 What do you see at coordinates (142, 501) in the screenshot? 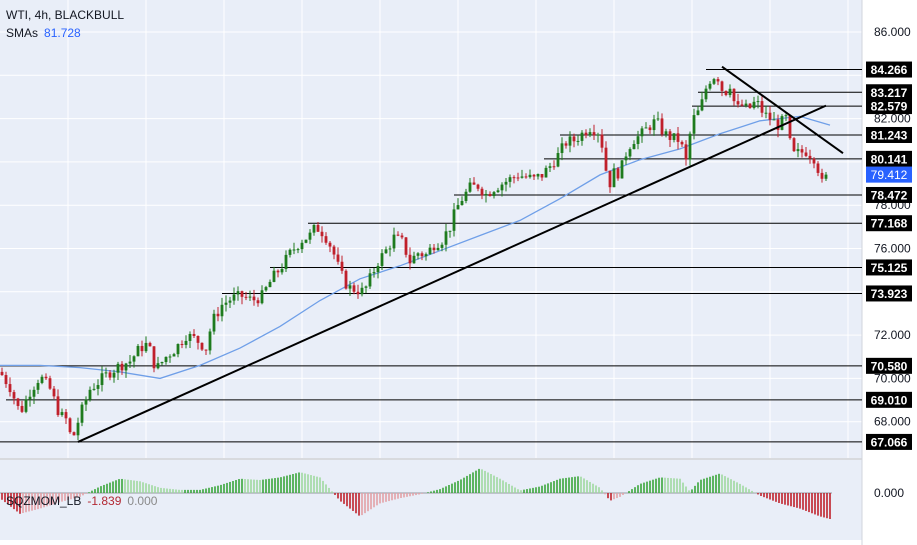
I see `oscillator-value-2: 0.000` at bounding box center [142, 501].